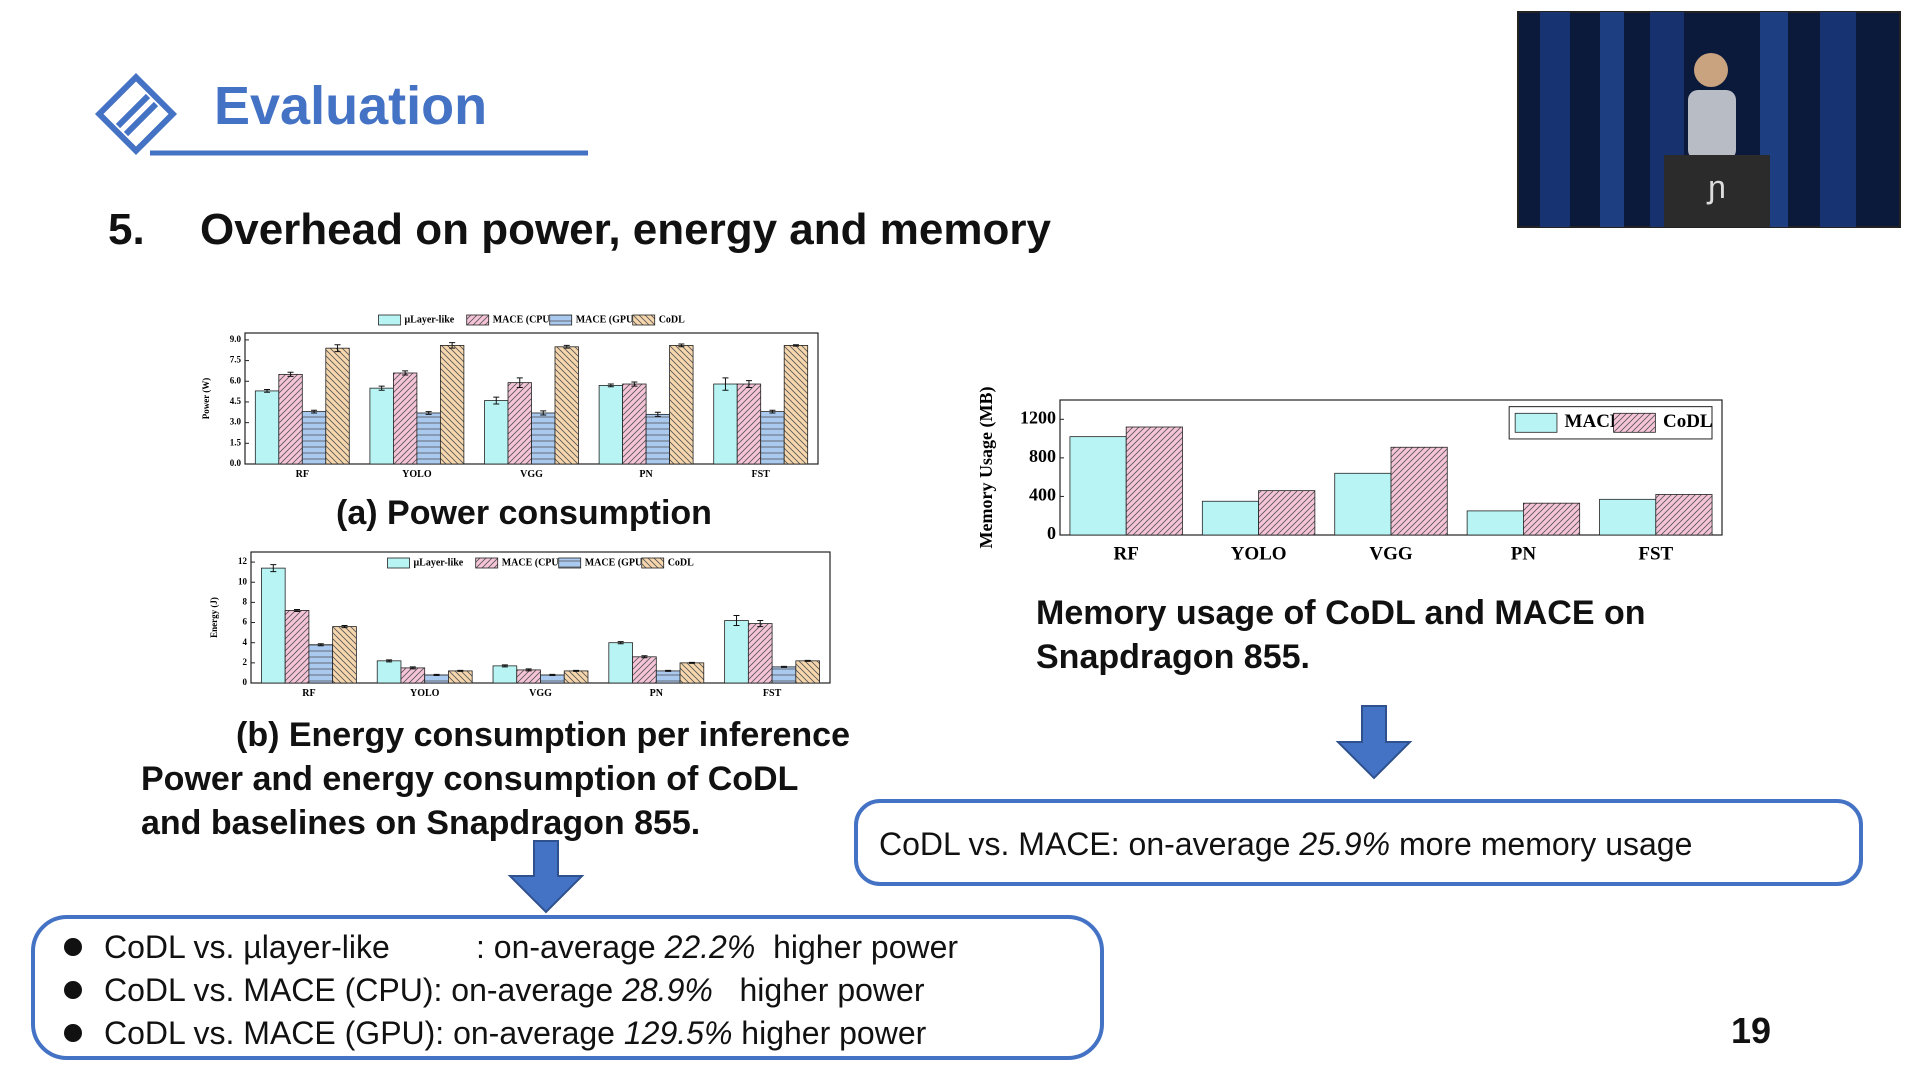 The height and width of the screenshot is (1080, 1920). I want to click on summary-name: CoDL vs. MACE (CPU), so click(269, 990).